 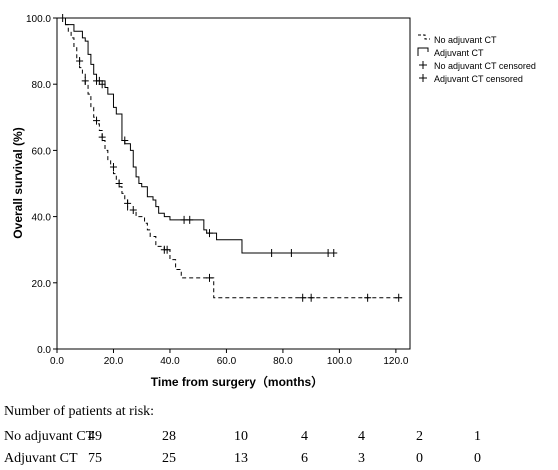 What do you see at coordinates (304, 458) in the screenshot?
I see `risk-value: 6` at bounding box center [304, 458].